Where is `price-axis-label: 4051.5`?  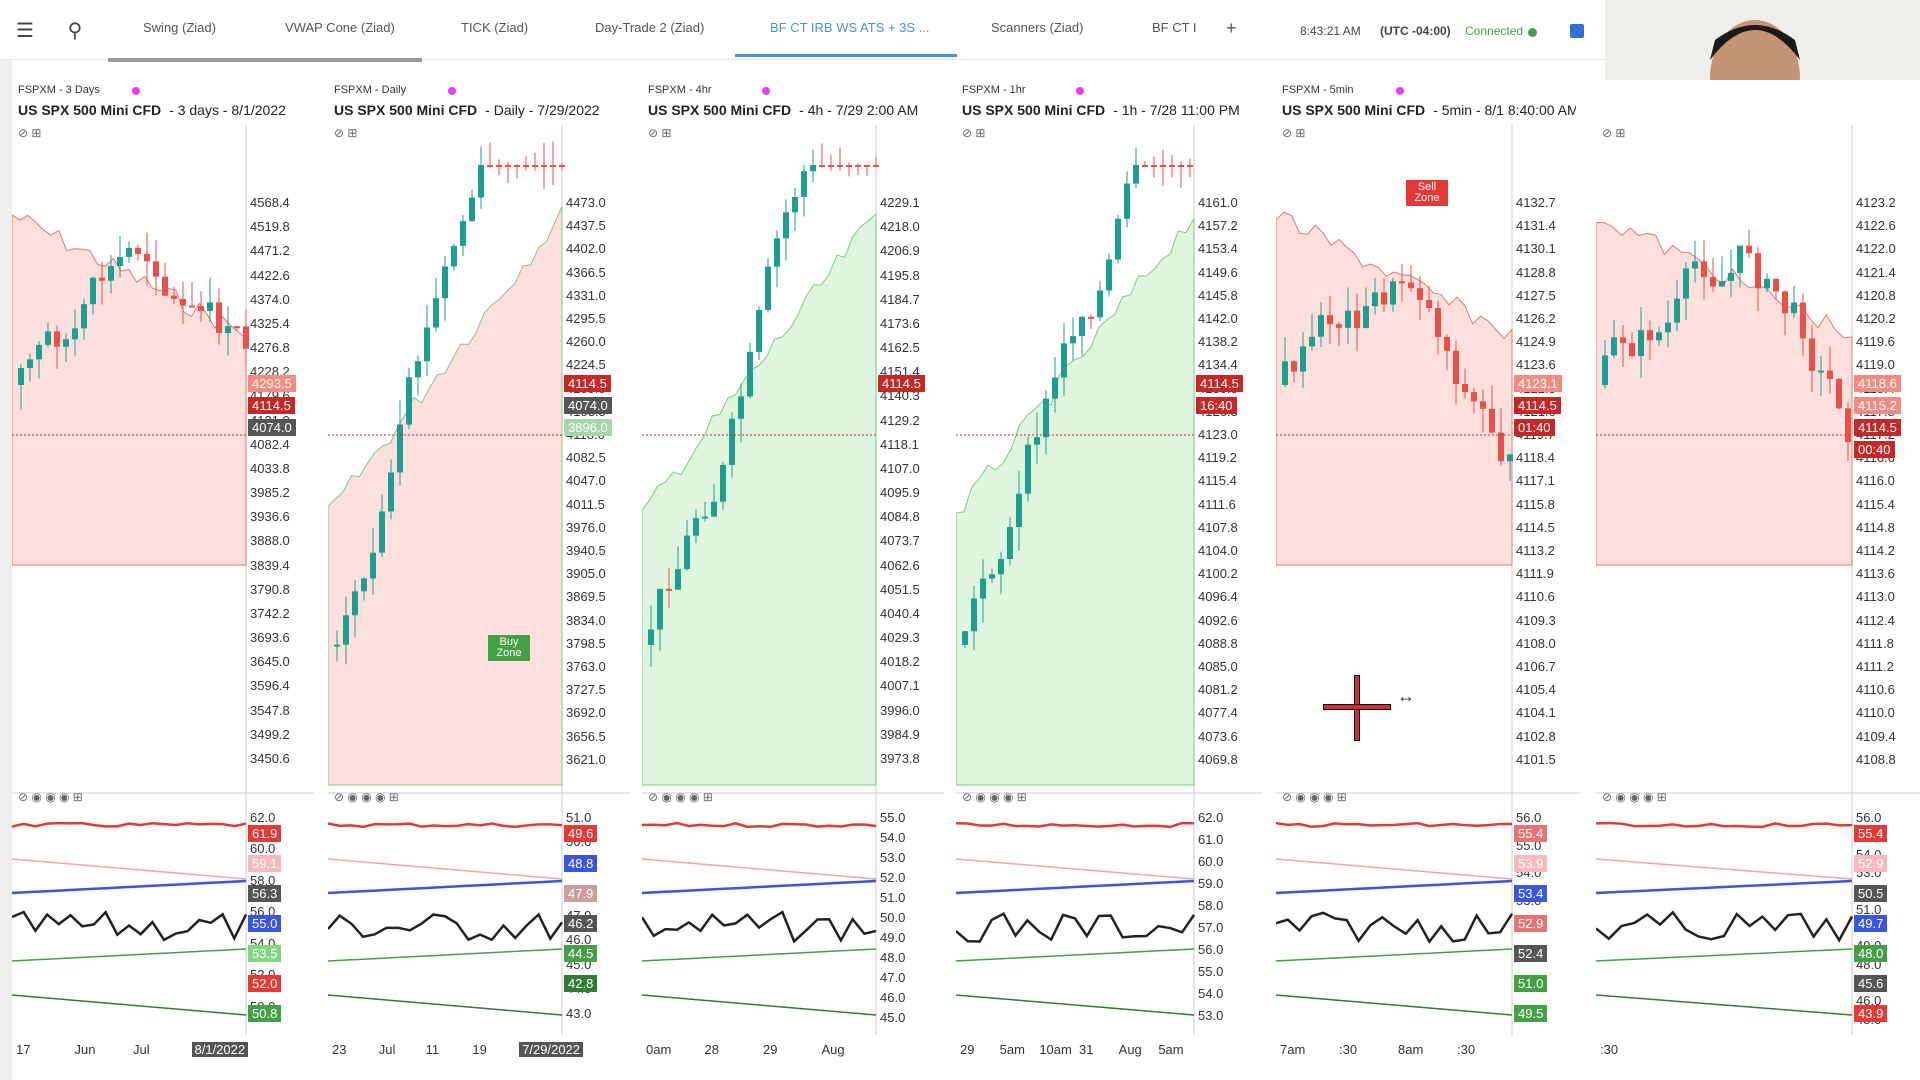
price-axis-label: 4051.5 is located at coordinates (900, 589).